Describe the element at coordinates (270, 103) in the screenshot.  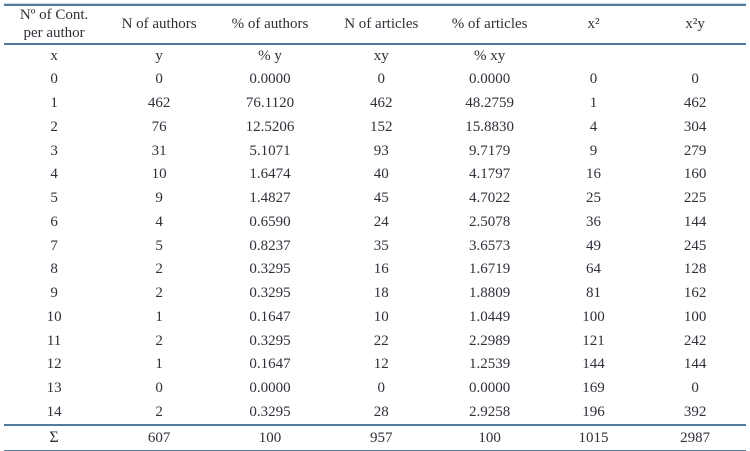
I see `table-cell: 76.1120` at that location.